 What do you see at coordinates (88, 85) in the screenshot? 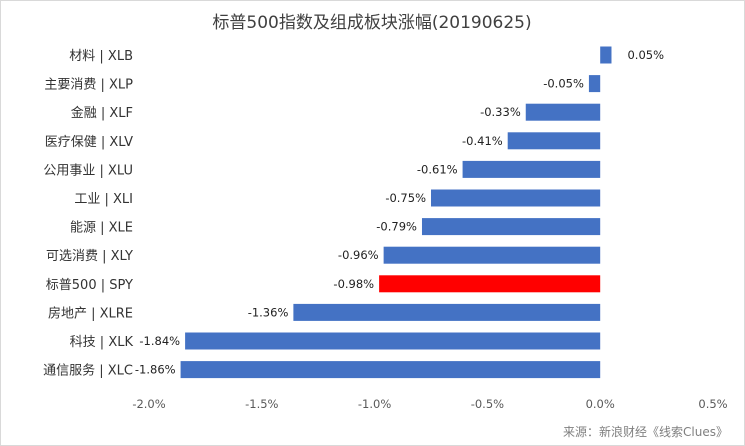
I see `category-label: 主要消费 | XLP` at bounding box center [88, 85].